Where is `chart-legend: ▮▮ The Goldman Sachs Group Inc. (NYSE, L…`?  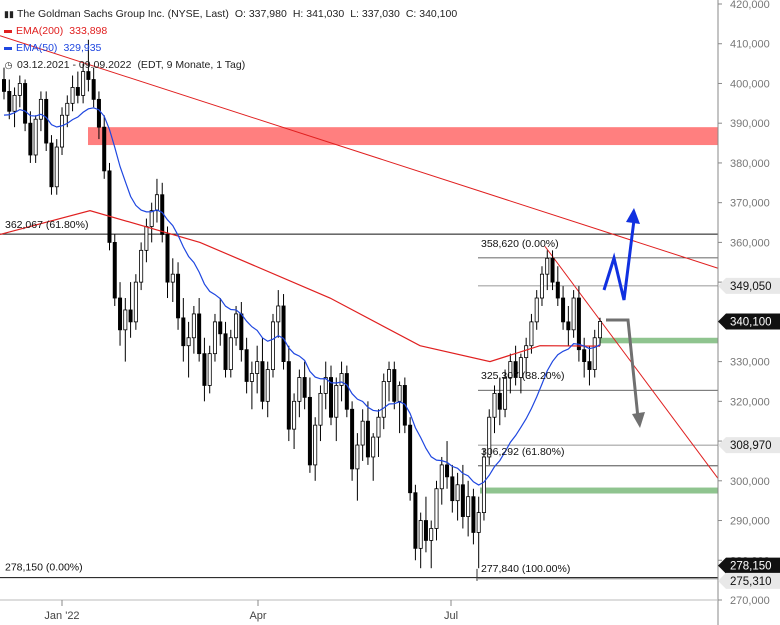 chart-legend: ▮▮ The Goldman Sachs Group Inc. (NYSE, L… is located at coordinates (230, 40).